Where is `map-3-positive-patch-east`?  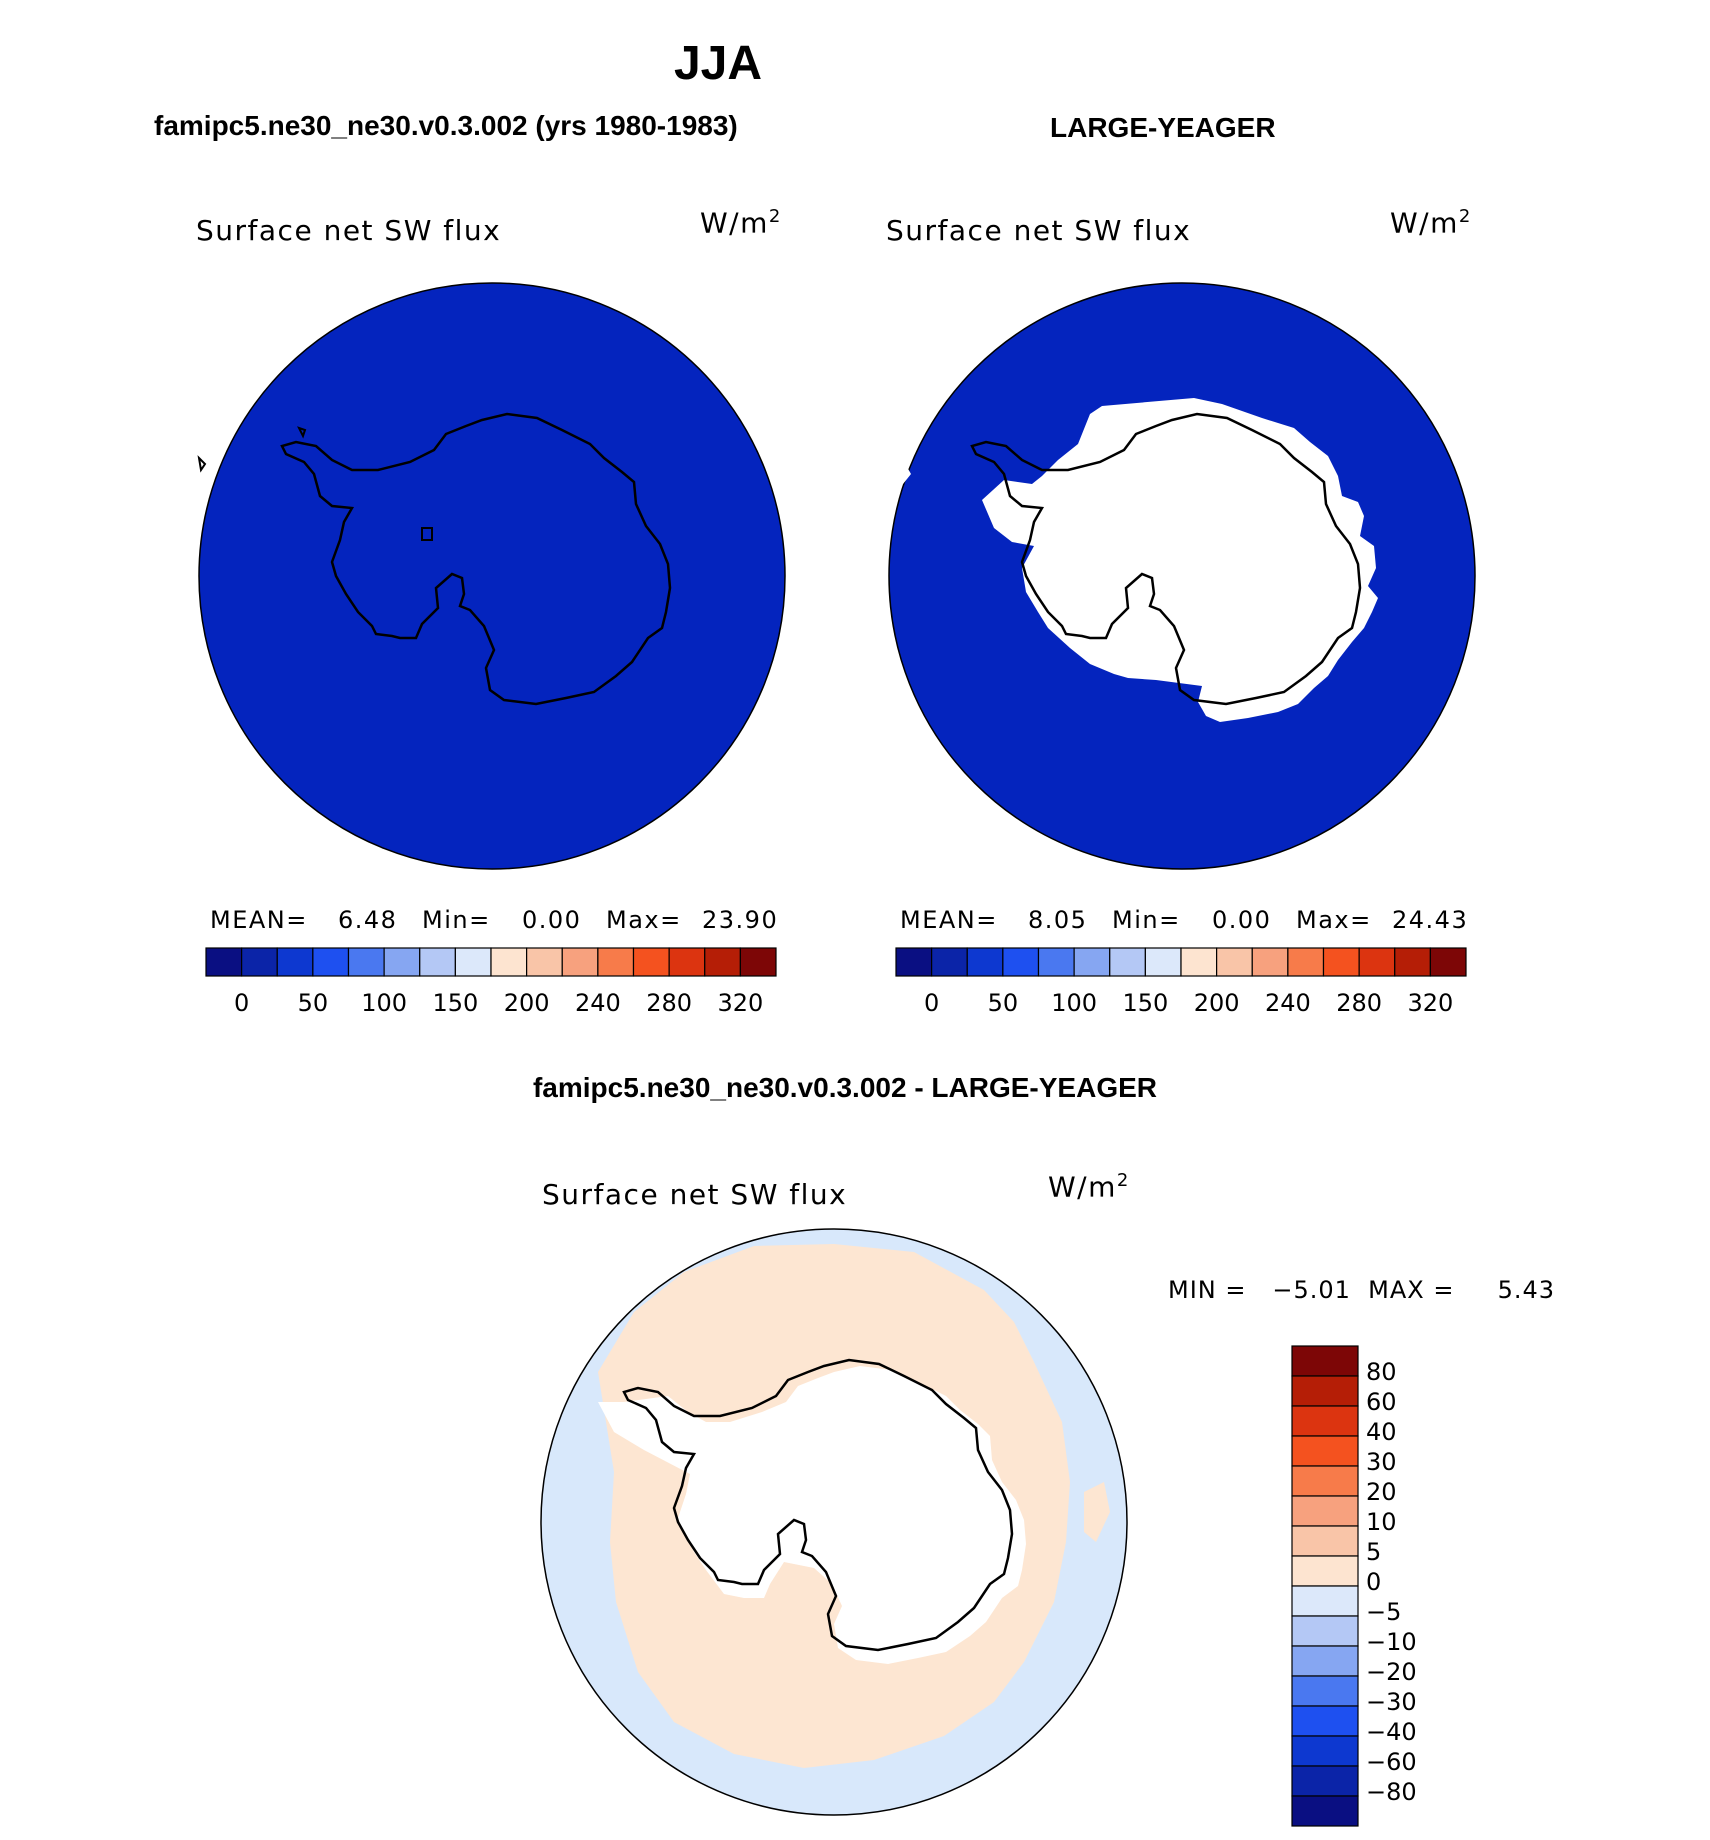
map-3-positive-patch-east is located at coordinates (1097, 1512).